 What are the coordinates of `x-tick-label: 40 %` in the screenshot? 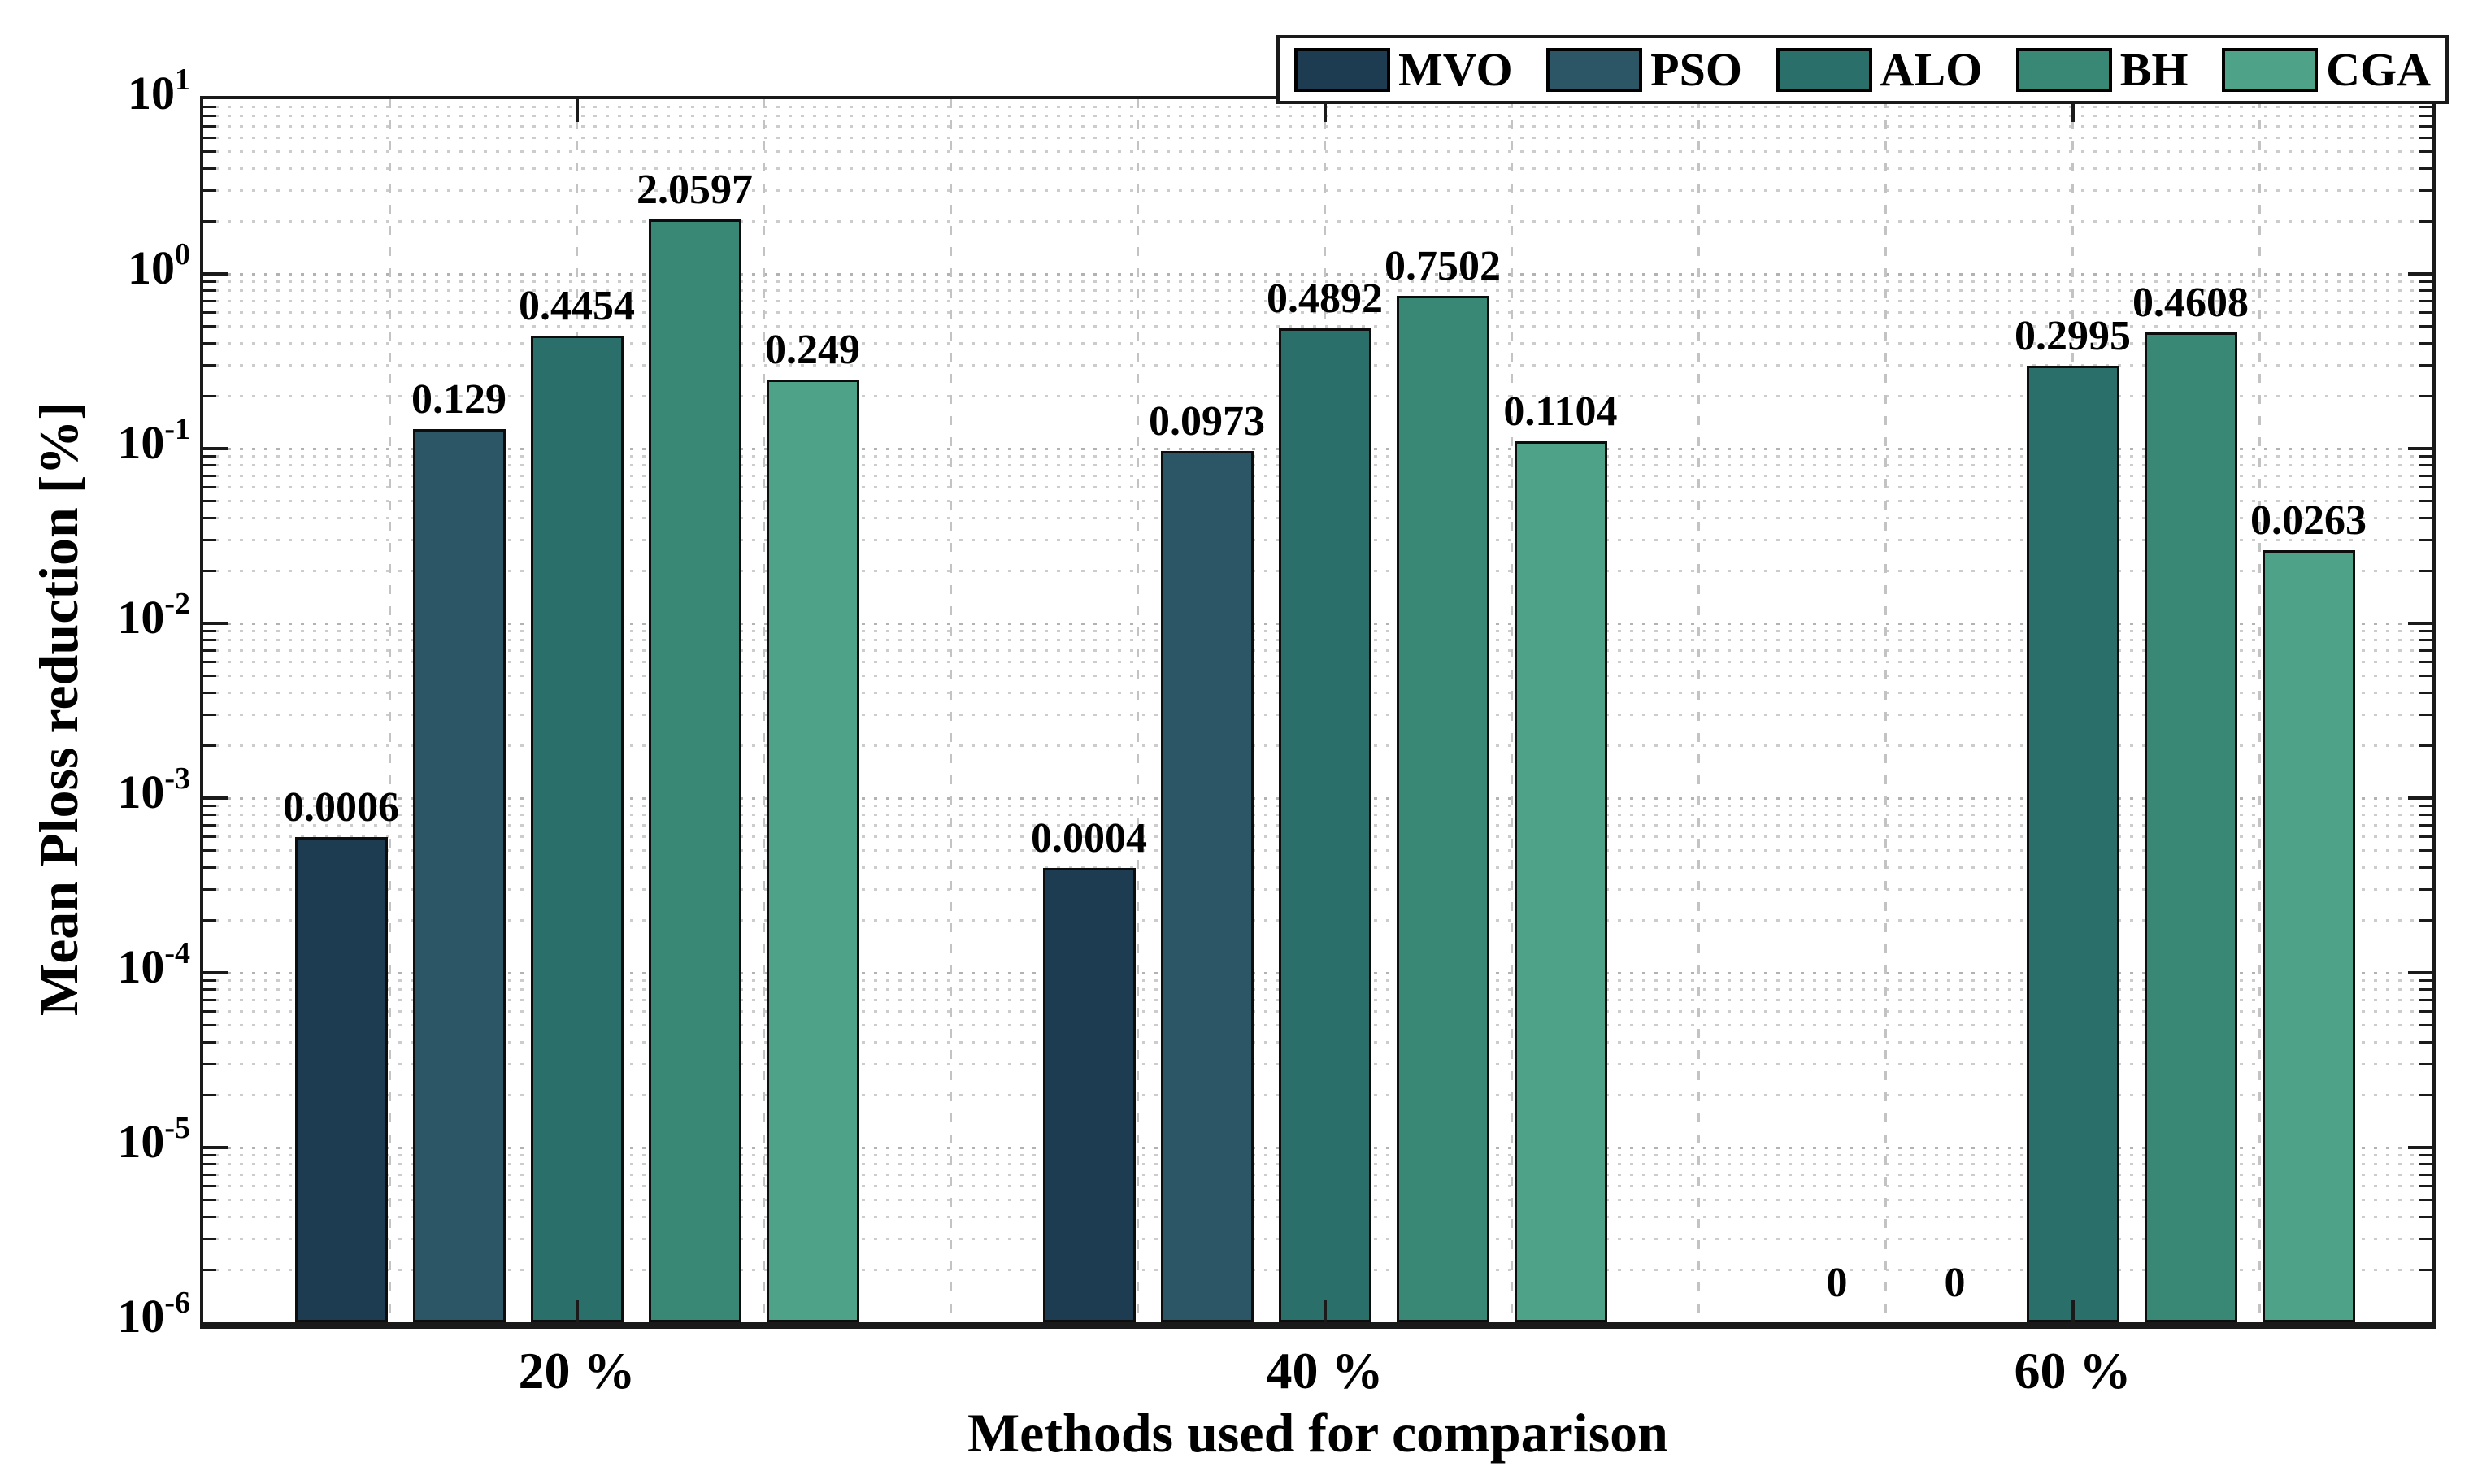 It's located at (1325, 1370).